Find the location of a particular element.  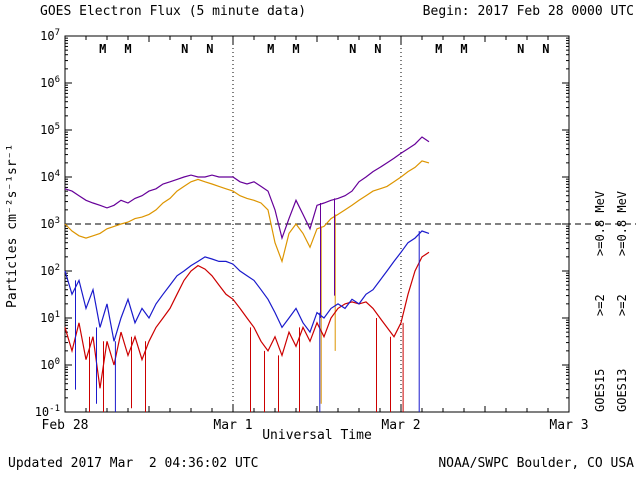

y-tick-label: 10¹ is located at coordinates (50, 317).